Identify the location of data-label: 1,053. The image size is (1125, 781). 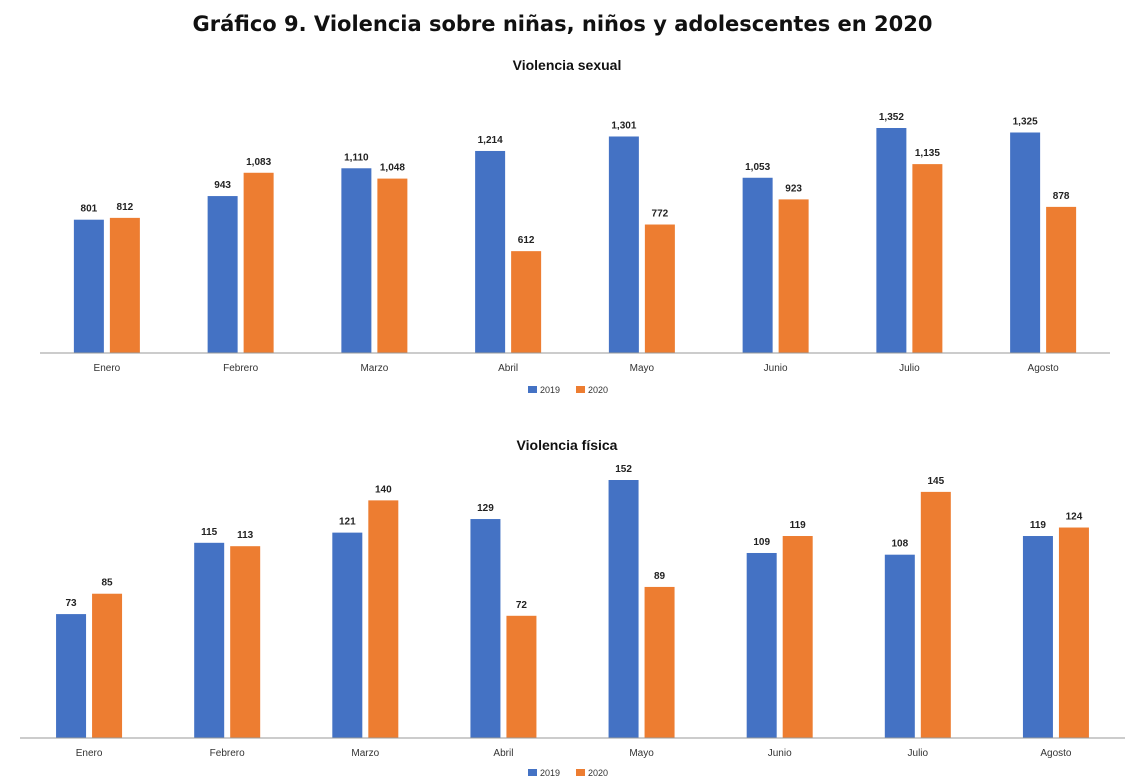
(757, 167).